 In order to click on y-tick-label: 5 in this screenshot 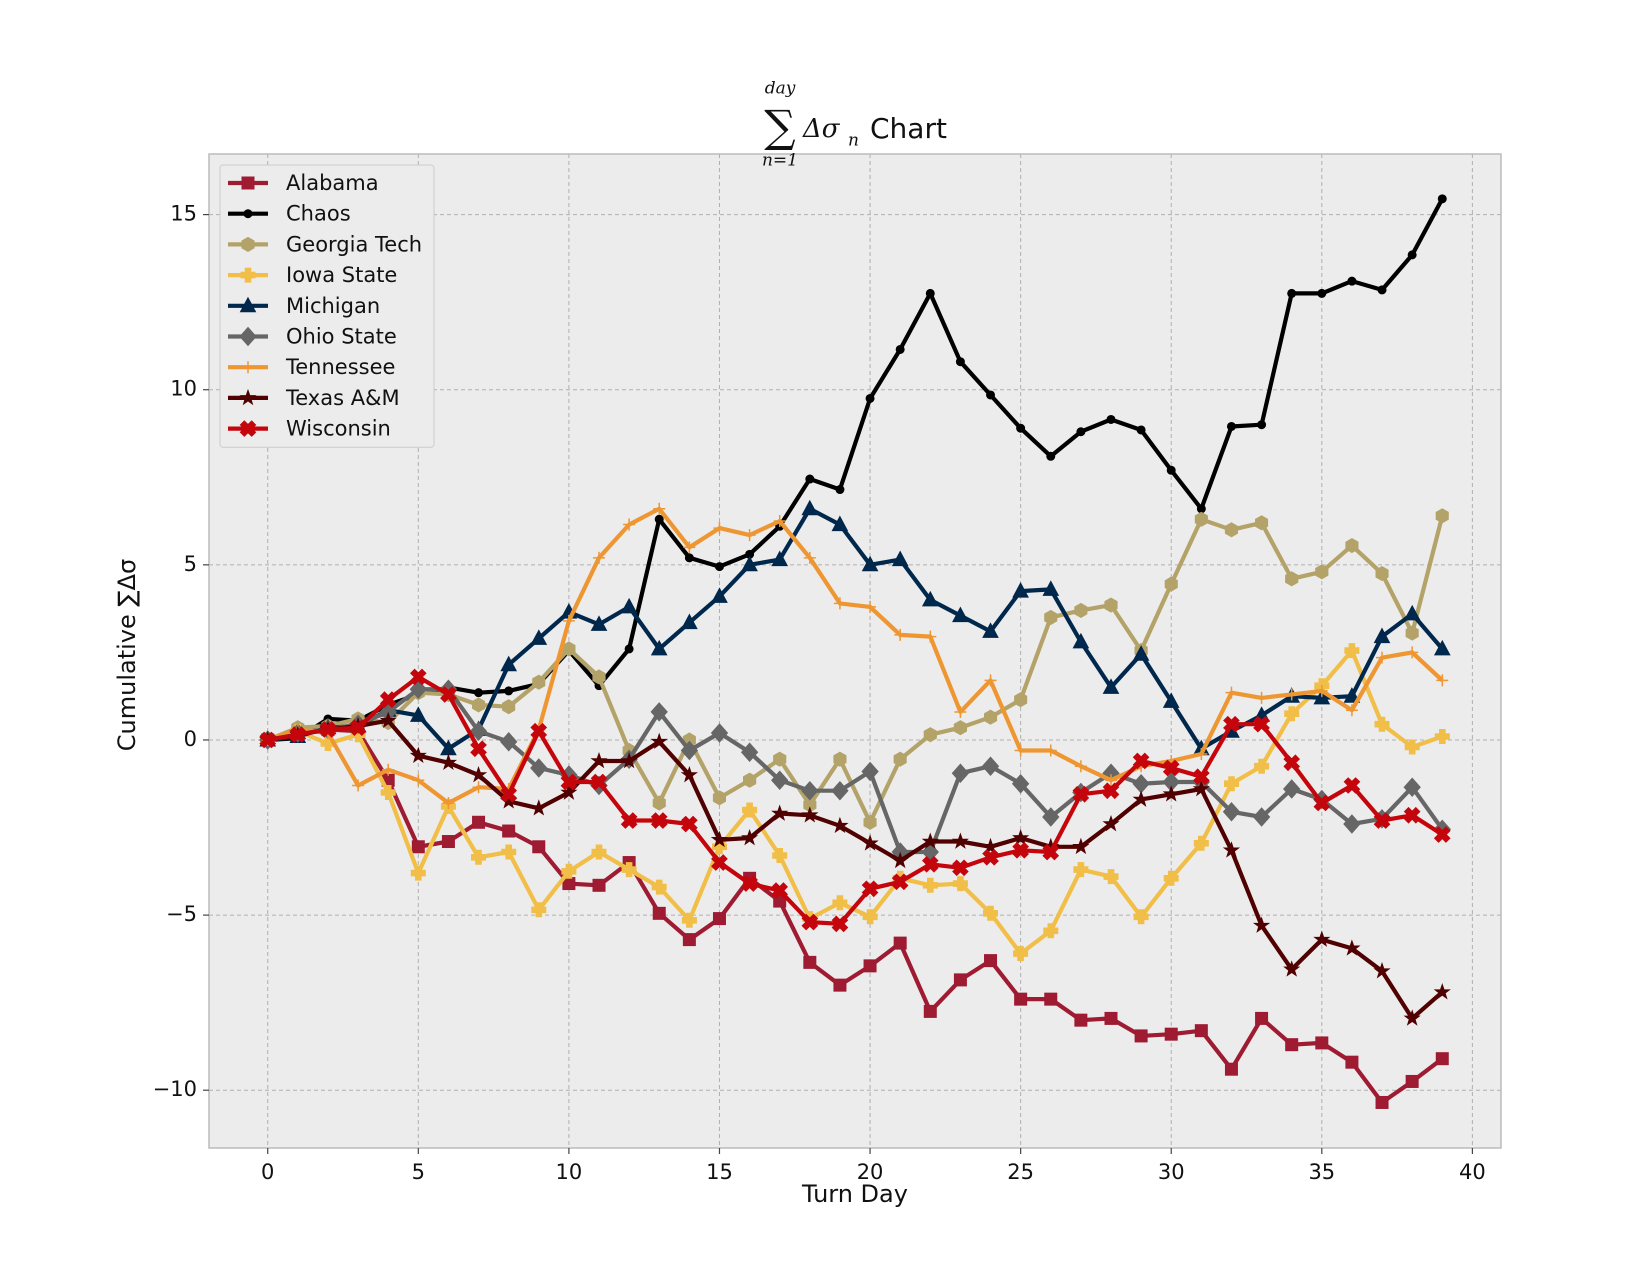, I will do `click(190, 564)`.